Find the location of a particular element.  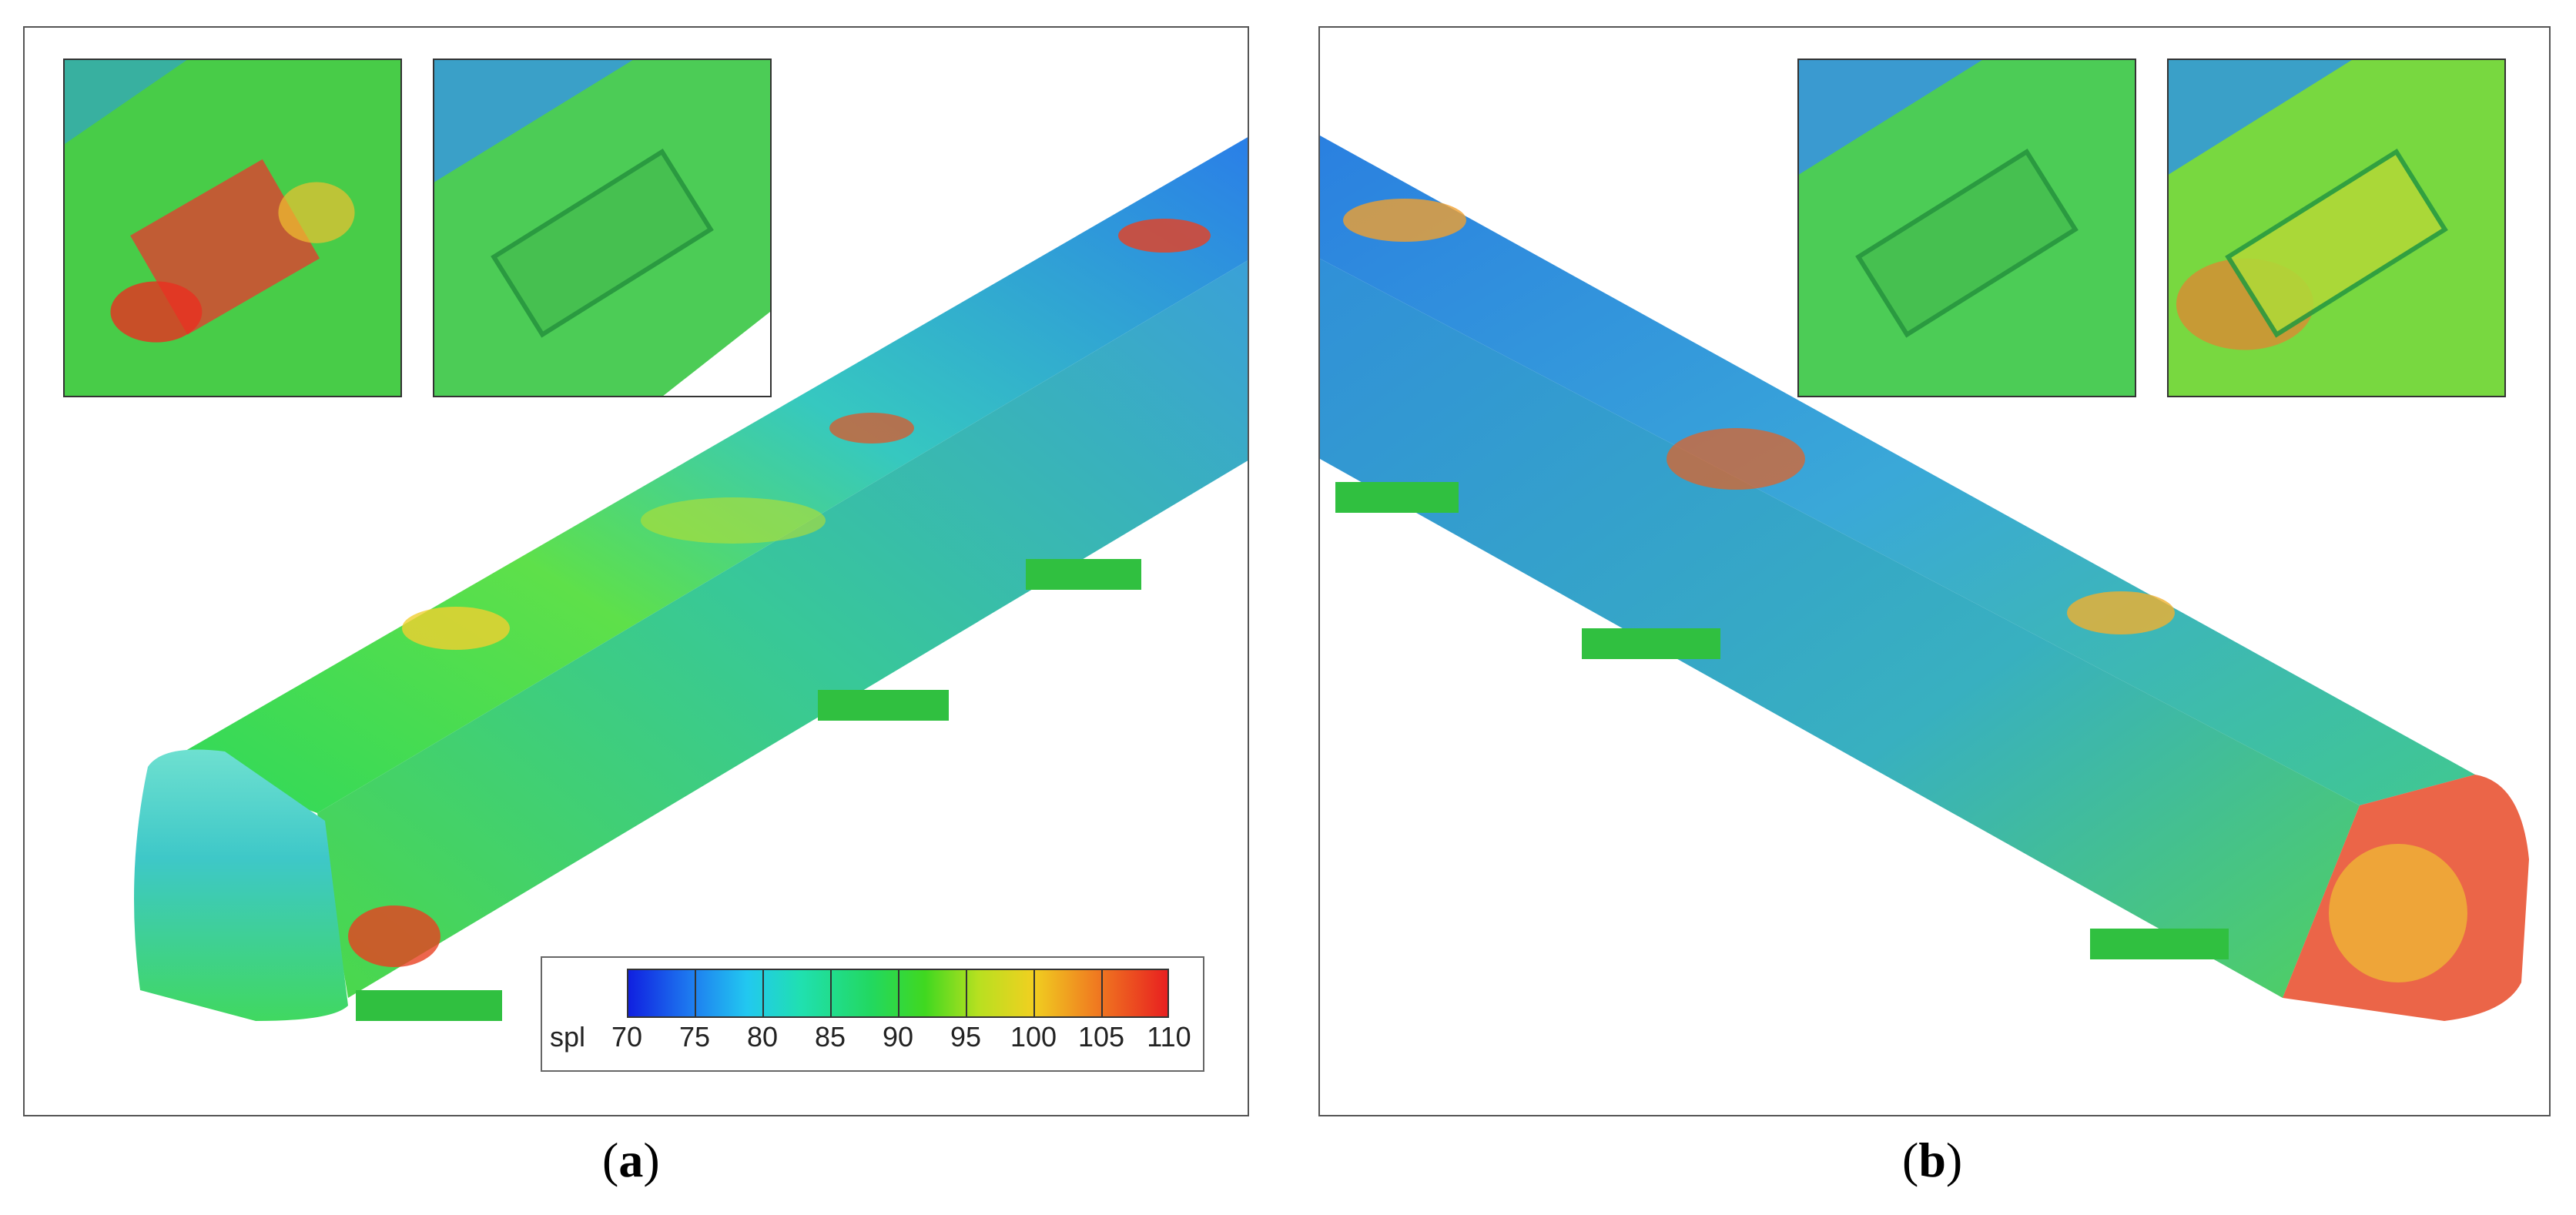

inset-b2 is located at coordinates (2336, 228).